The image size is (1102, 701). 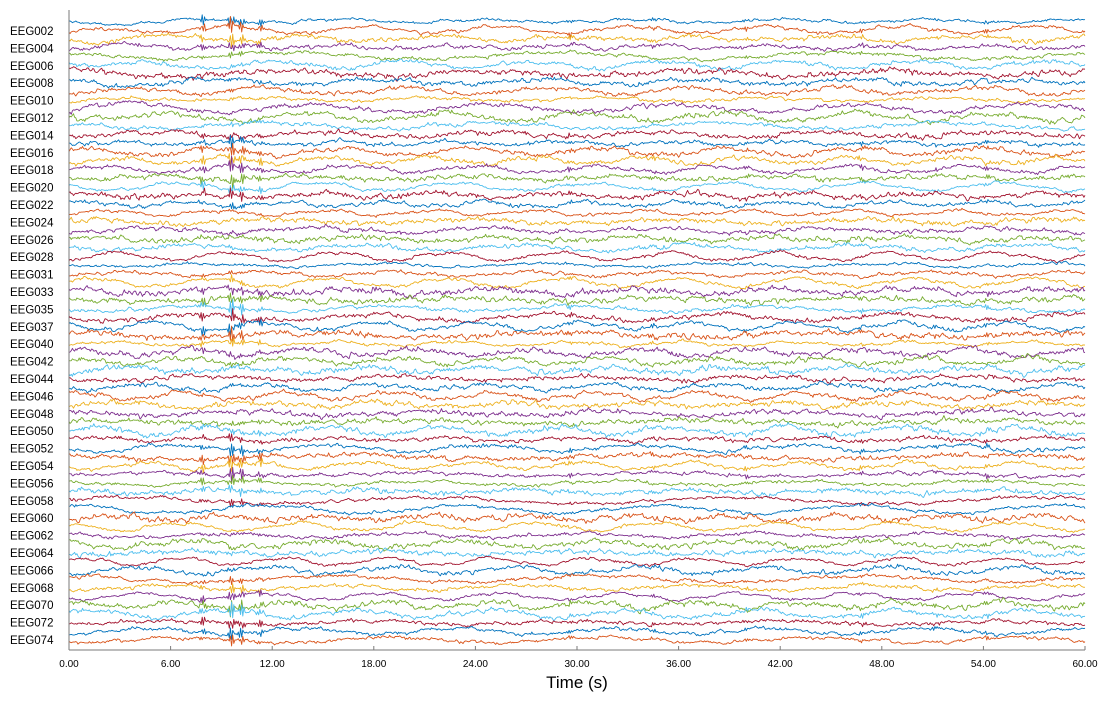 What do you see at coordinates (31, 415) in the screenshot?
I see `channel-label-eeg048: EEG048` at bounding box center [31, 415].